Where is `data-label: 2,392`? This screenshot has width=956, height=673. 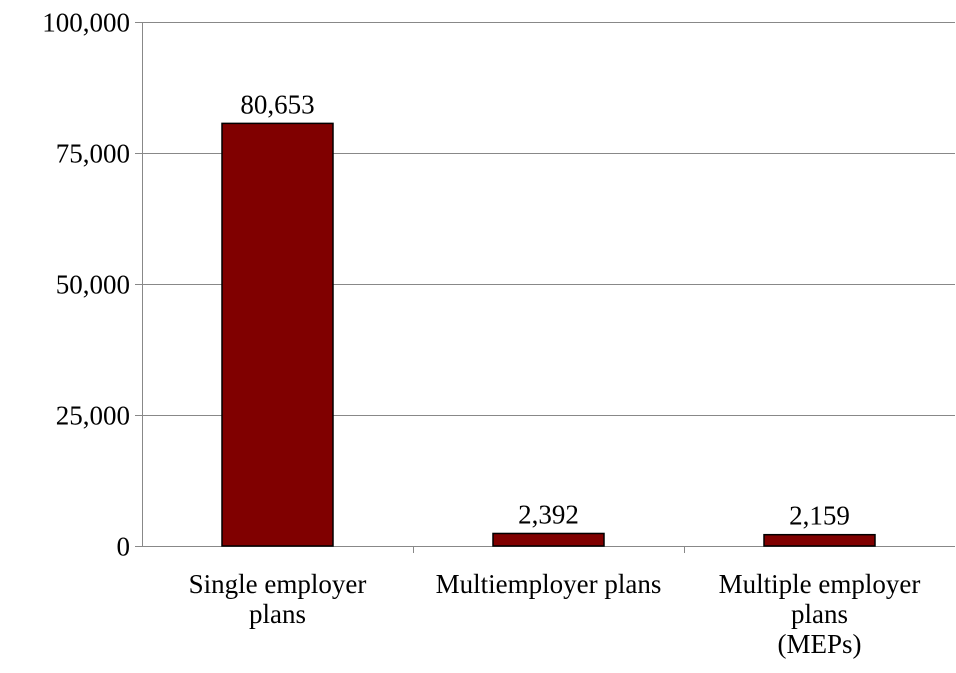 data-label: 2,392 is located at coordinates (548, 514).